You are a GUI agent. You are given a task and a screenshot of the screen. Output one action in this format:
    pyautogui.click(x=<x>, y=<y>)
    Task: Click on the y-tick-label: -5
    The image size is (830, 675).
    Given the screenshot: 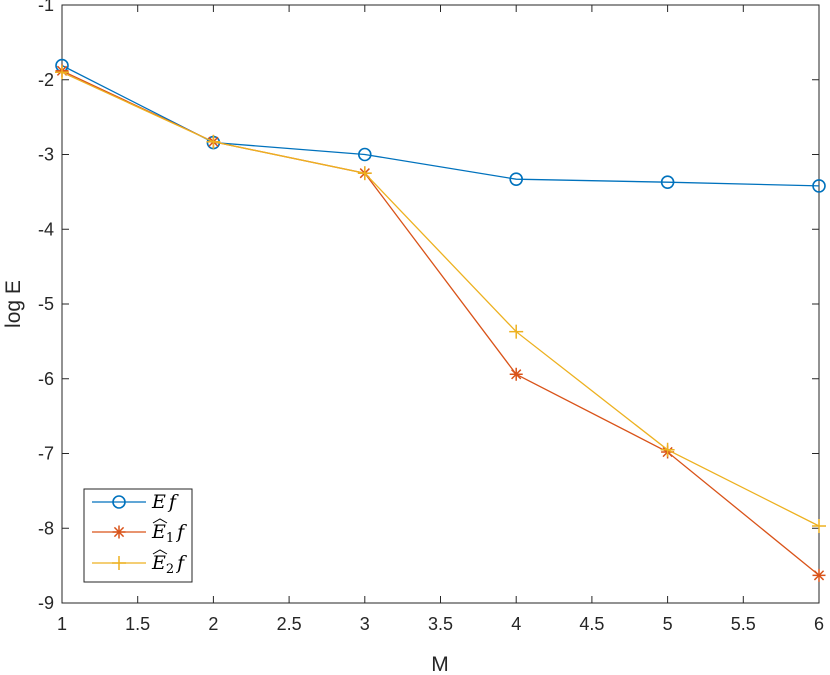 What is the action you would take?
    pyautogui.click(x=46, y=304)
    